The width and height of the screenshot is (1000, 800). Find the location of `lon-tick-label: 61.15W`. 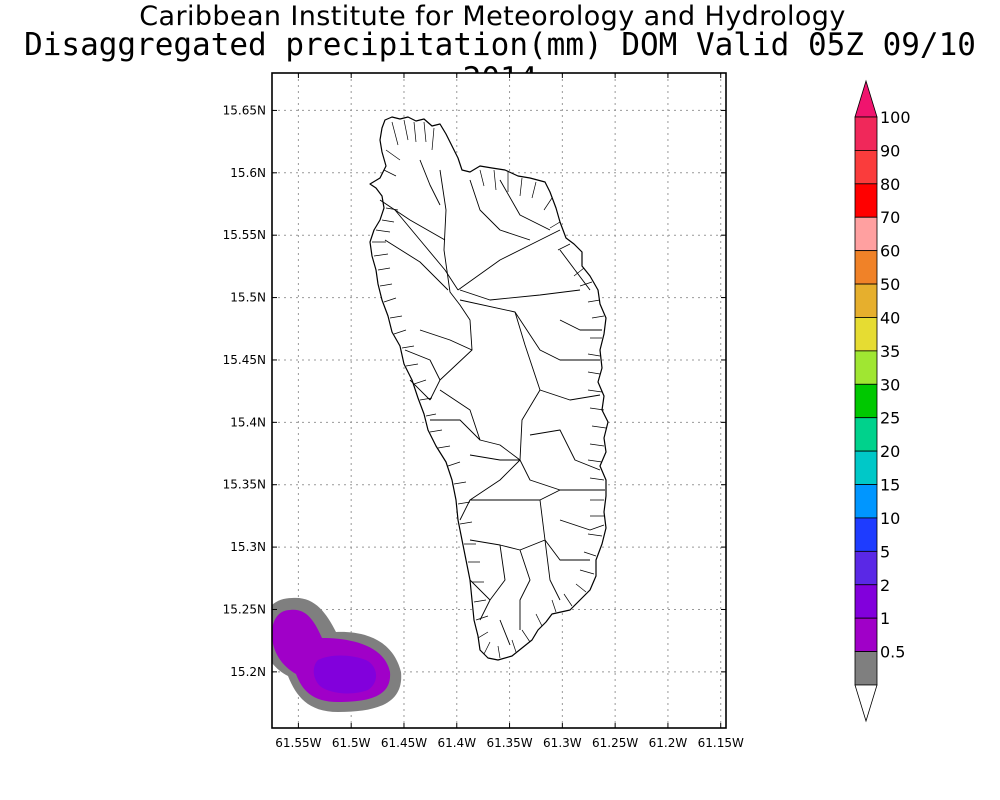

lon-tick-label: 61.15W is located at coordinates (721, 743).